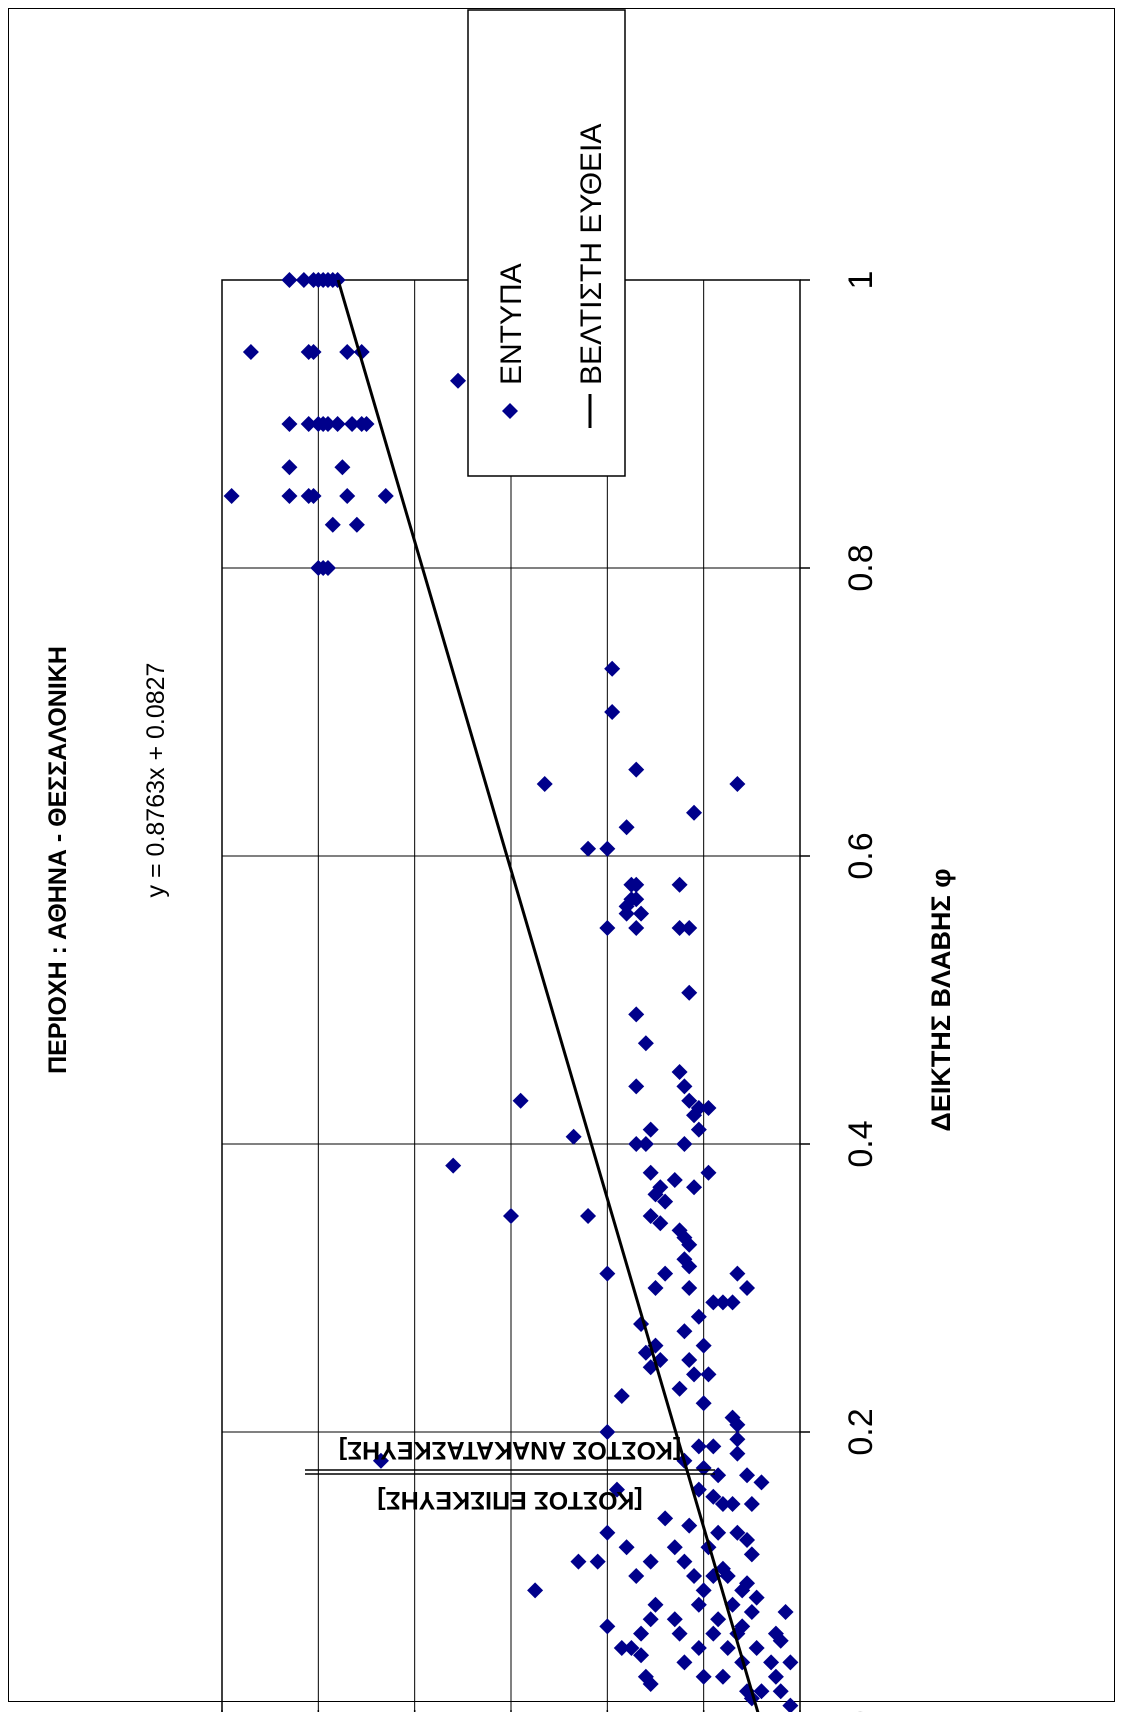 This screenshot has width=1125, height=1712. Describe the element at coordinates (510, 1450) in the screenshot. I see `y-axis-label-denominator: [ΚΟΣΤΟΣ ΑΝΑΚΑΤΑΣΚΕΥΗΣ]` at that location.